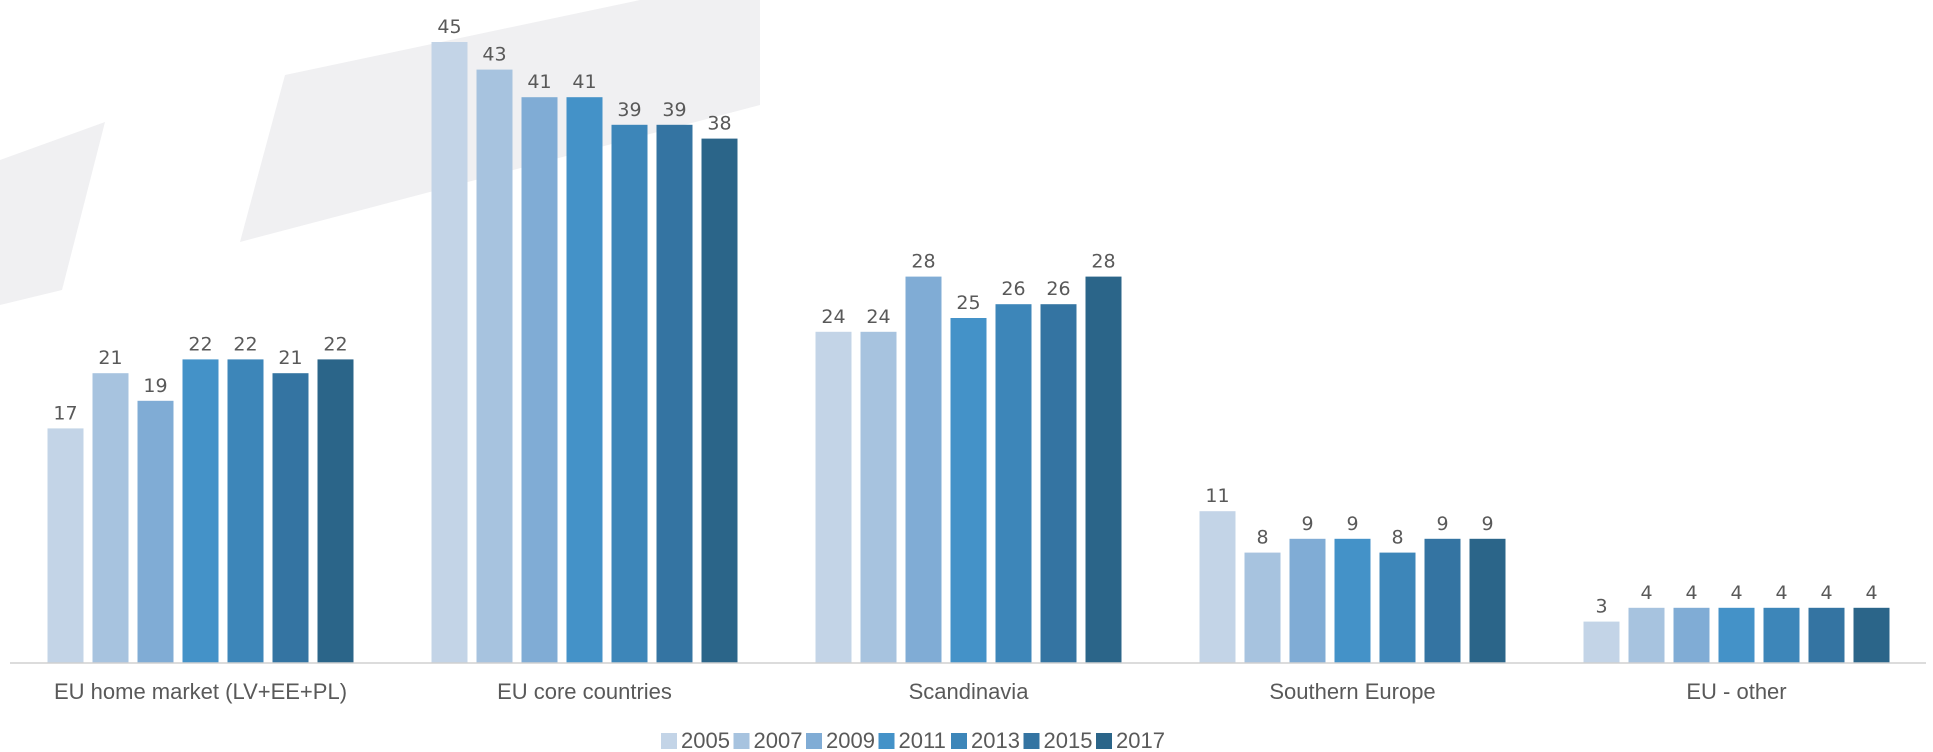  I want to click on legend-swatch-2005, so click(669, 741).